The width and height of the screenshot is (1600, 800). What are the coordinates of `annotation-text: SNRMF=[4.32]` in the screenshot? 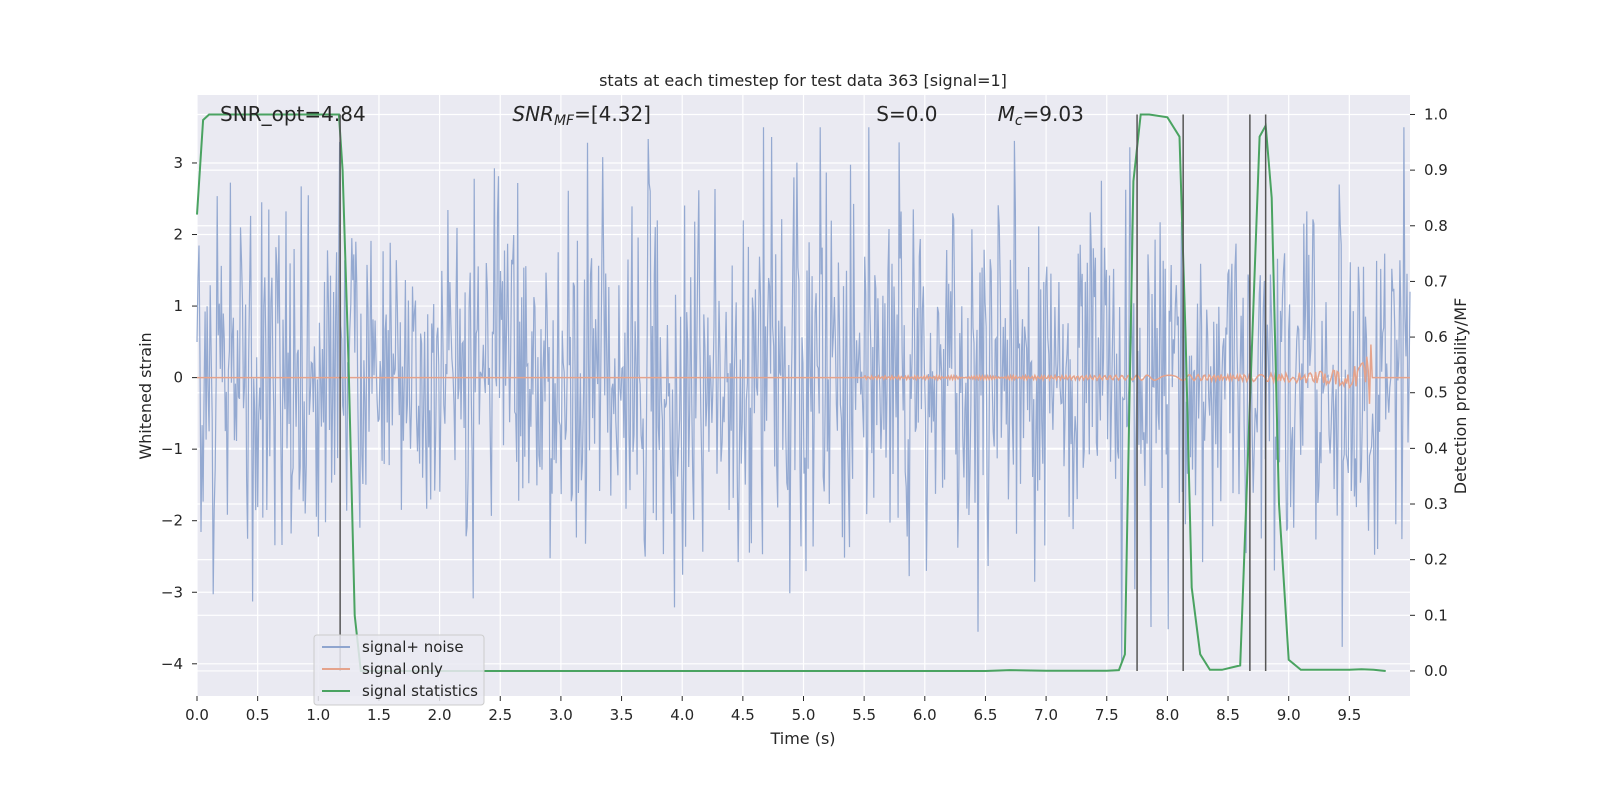 It's located at (581, 115).